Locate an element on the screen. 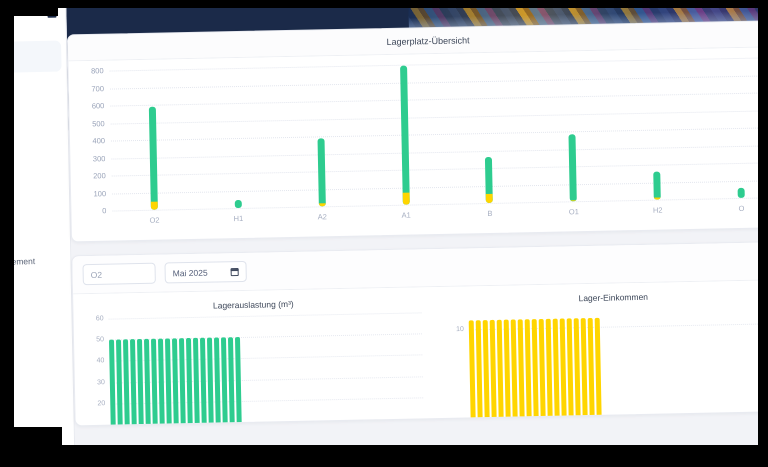 Image resolution: width=768 pixels, height=467 pixels. utilization-chart: Lagerauslastung (m³) 60 50 40 30 20 is located at coordinates (254, 356).